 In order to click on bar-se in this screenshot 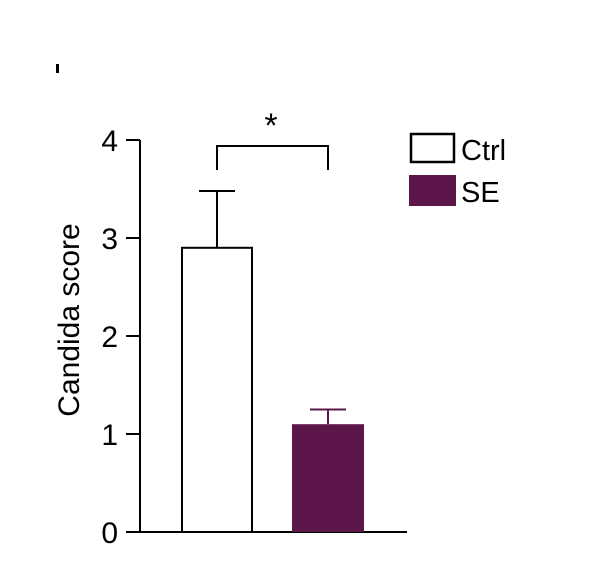, I will do `click(328, 478)`.